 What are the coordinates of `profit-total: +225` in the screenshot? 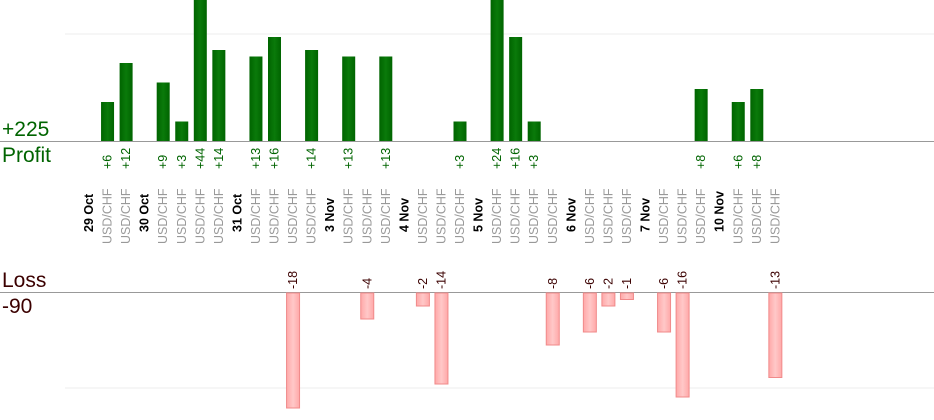 It's located at (26, 129).